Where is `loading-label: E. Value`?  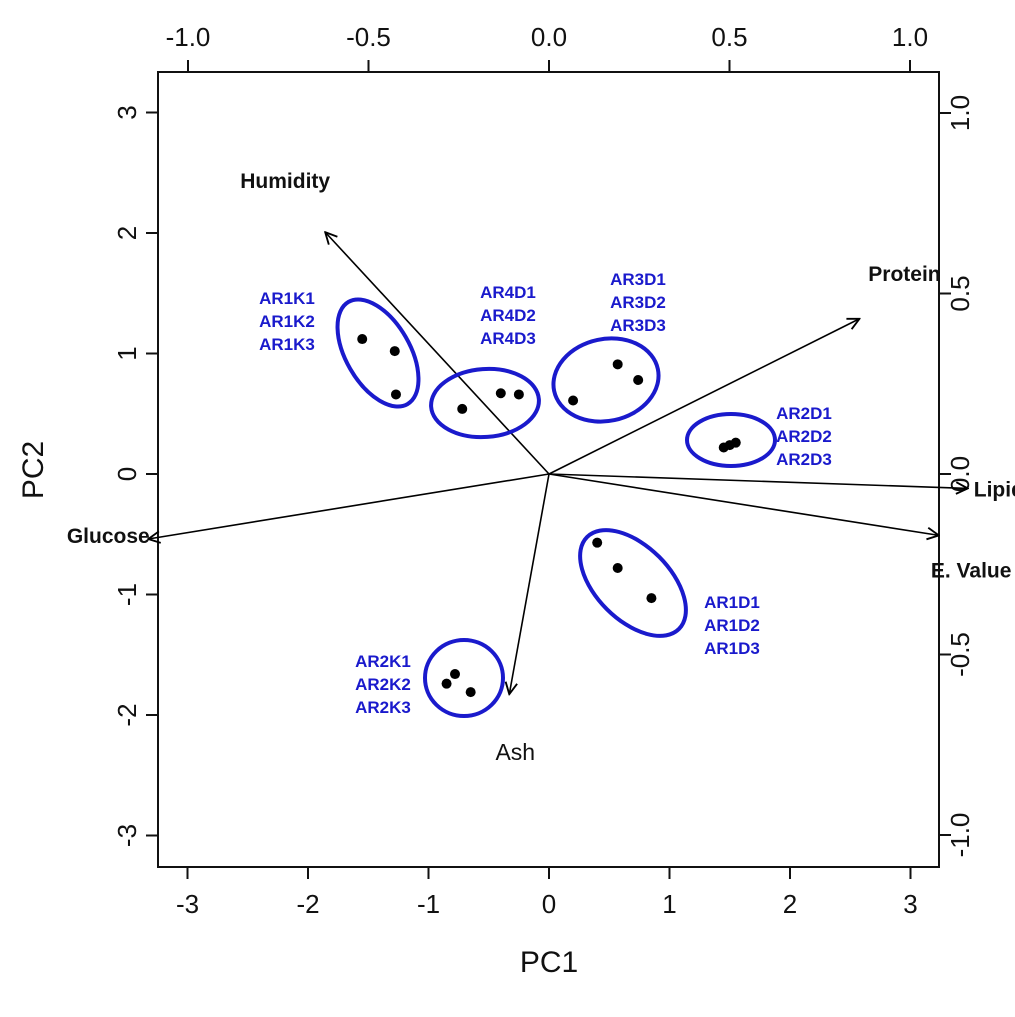
loading-label: E. Value is located at coordinates (971, 570).